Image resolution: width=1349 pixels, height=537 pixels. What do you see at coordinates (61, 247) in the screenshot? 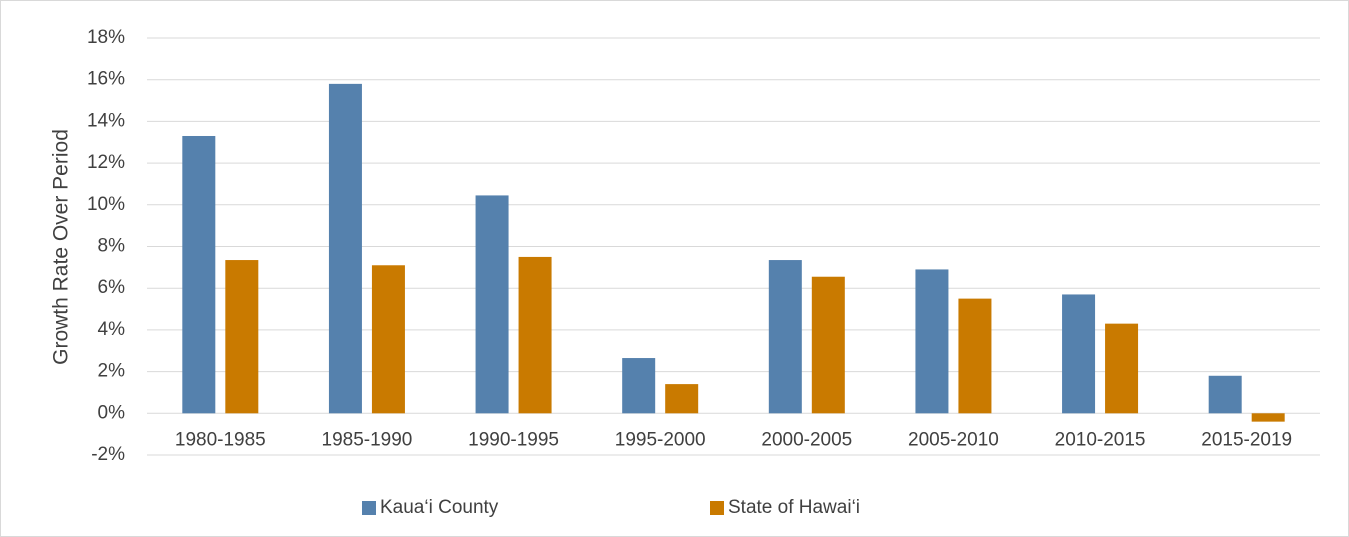
I see `y-axis-label: Growth Rate Over Period` at bounding box center [61, 247].